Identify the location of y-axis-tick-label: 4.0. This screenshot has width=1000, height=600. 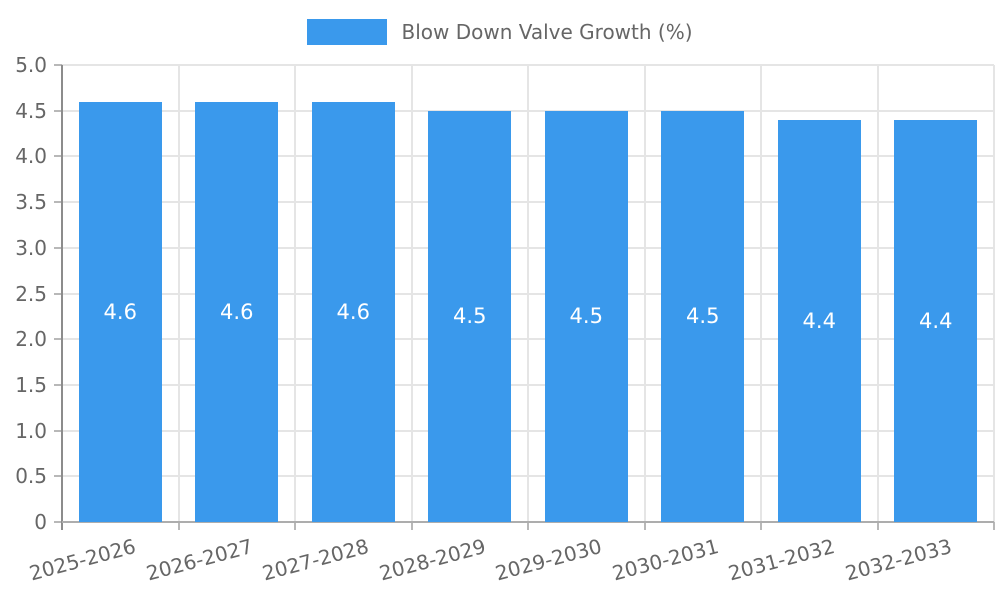
(31, 156).